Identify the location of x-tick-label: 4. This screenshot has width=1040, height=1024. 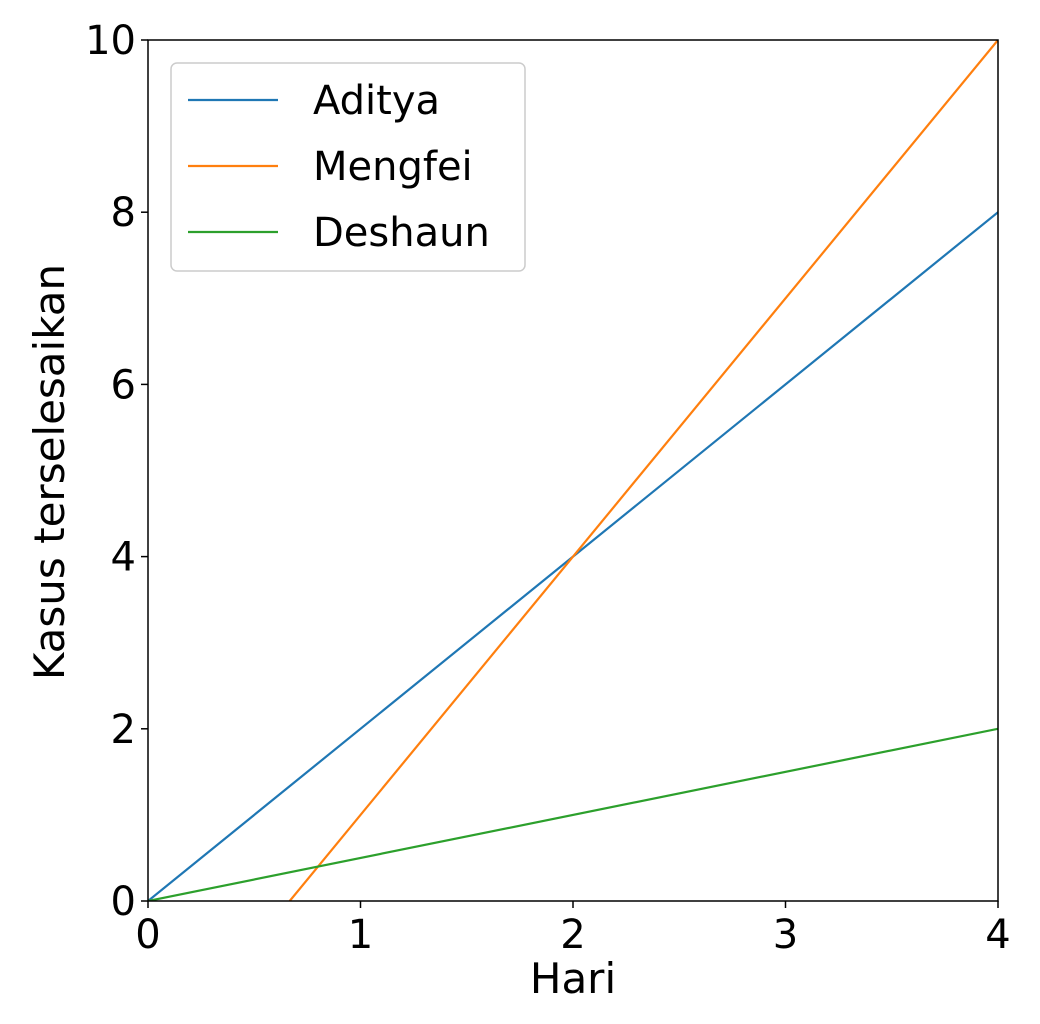
(997, 935).